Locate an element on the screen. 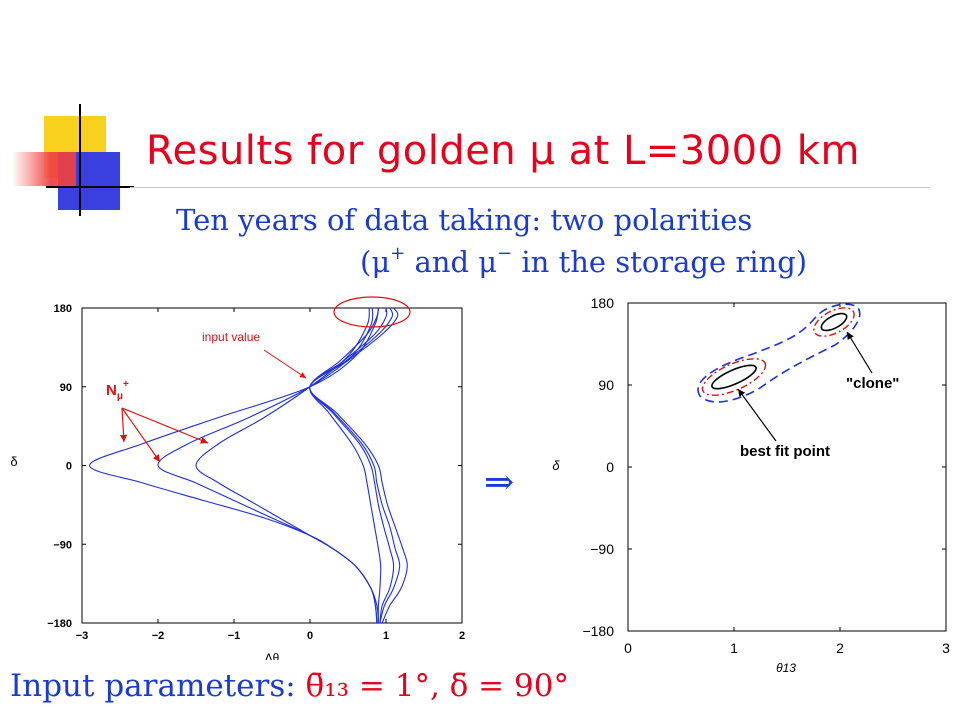 The width and height of the screenshot is (960, 720). subtitle-mid: and μ is located at coordinates (451, 262).